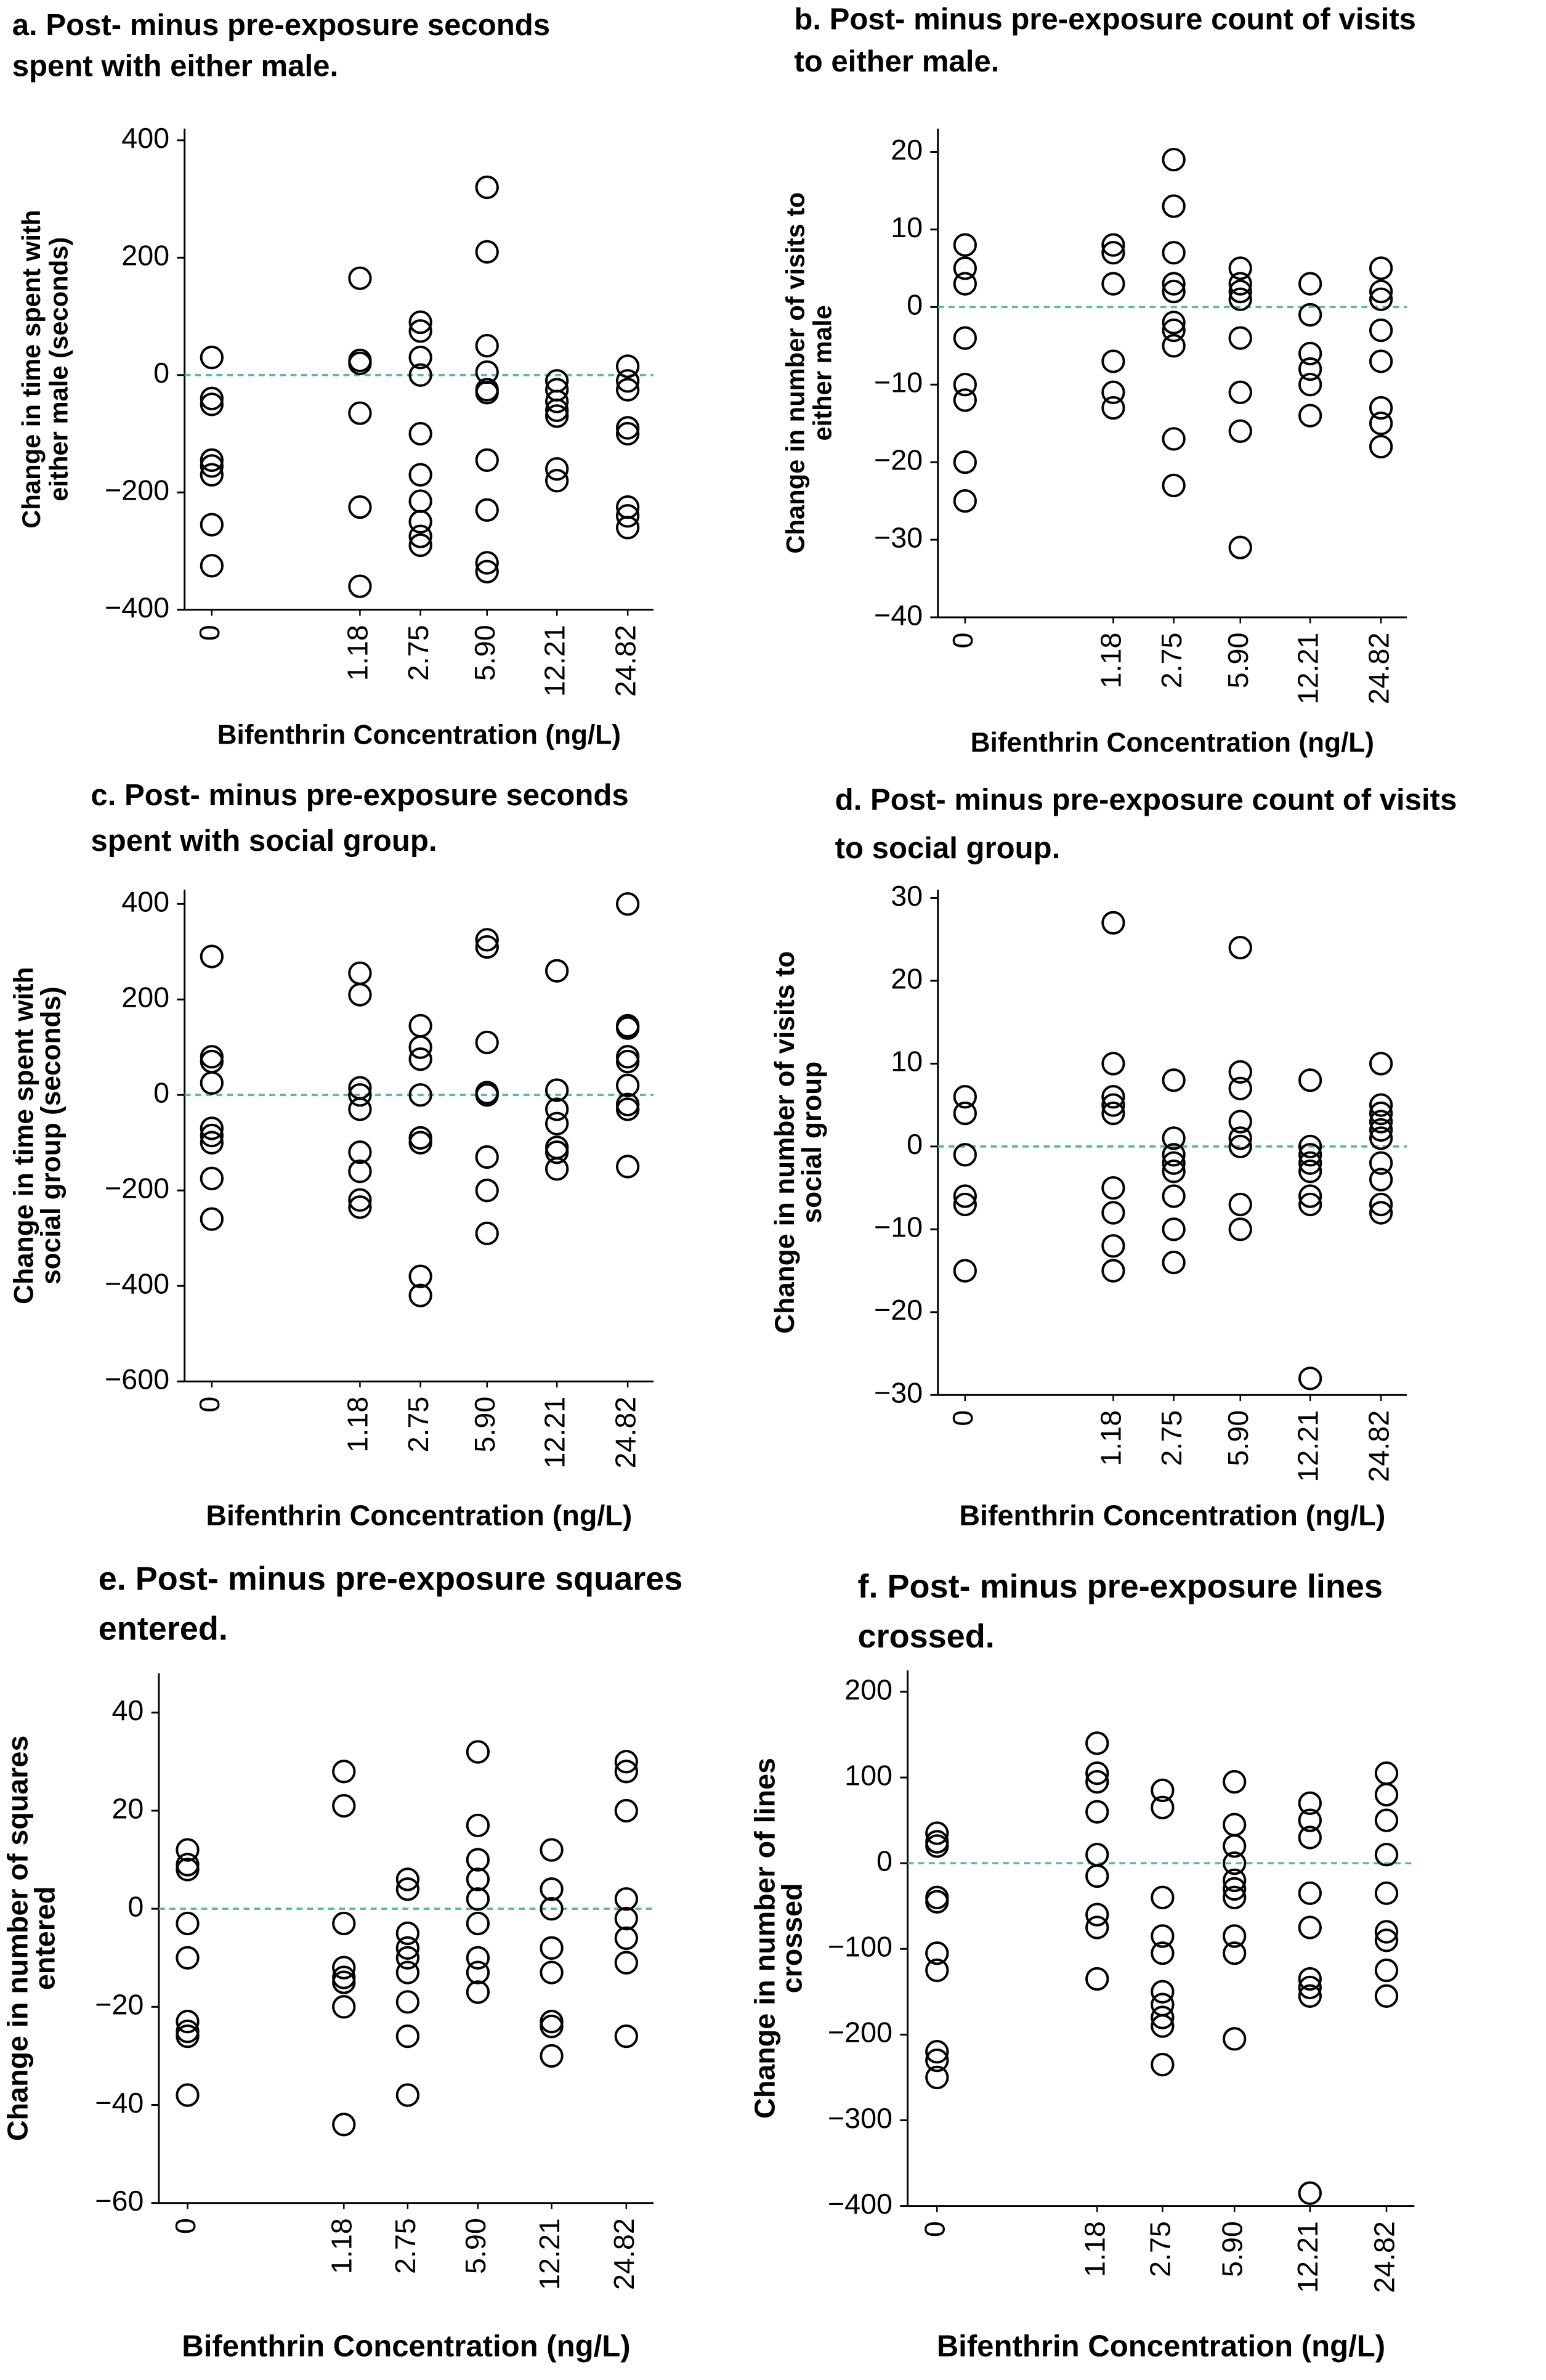 This screenshot has height=2380, width=1546. I want to click on y-tick-label: 30, so click(907, 896).